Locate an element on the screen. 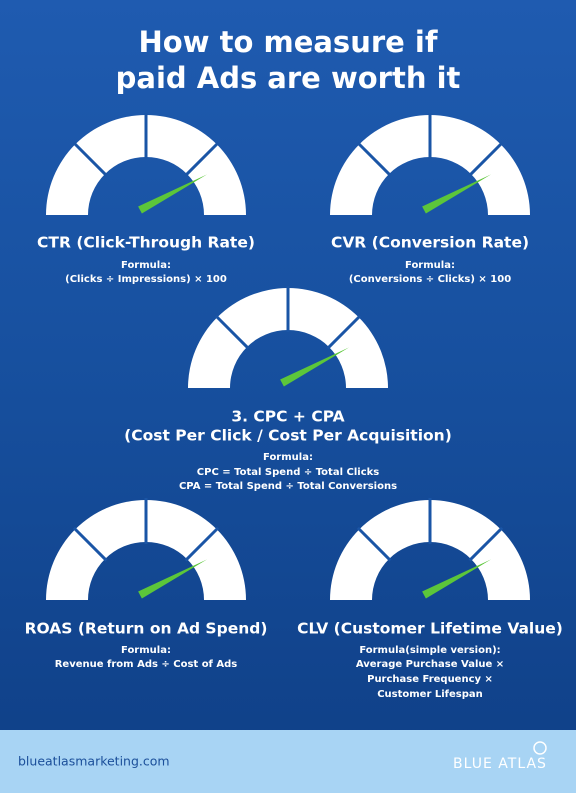 Image resolution: width=576 pixels, height=793 pixels. title-line: How to measure if is located at coordinates (288, 42).